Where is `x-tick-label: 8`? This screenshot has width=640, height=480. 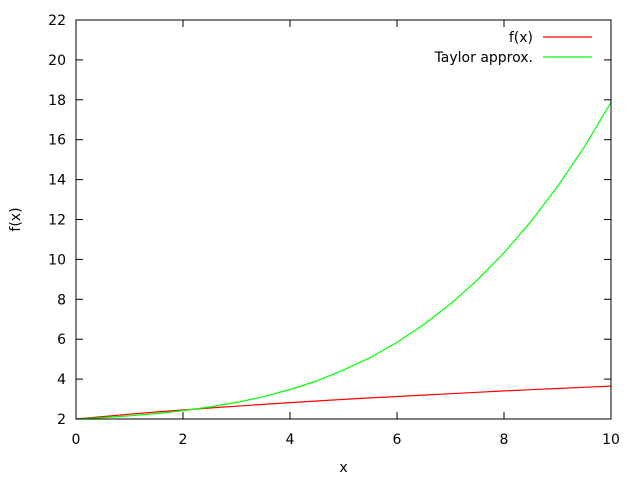 x-tick-label: 8 is located at coordinates (504, 440).